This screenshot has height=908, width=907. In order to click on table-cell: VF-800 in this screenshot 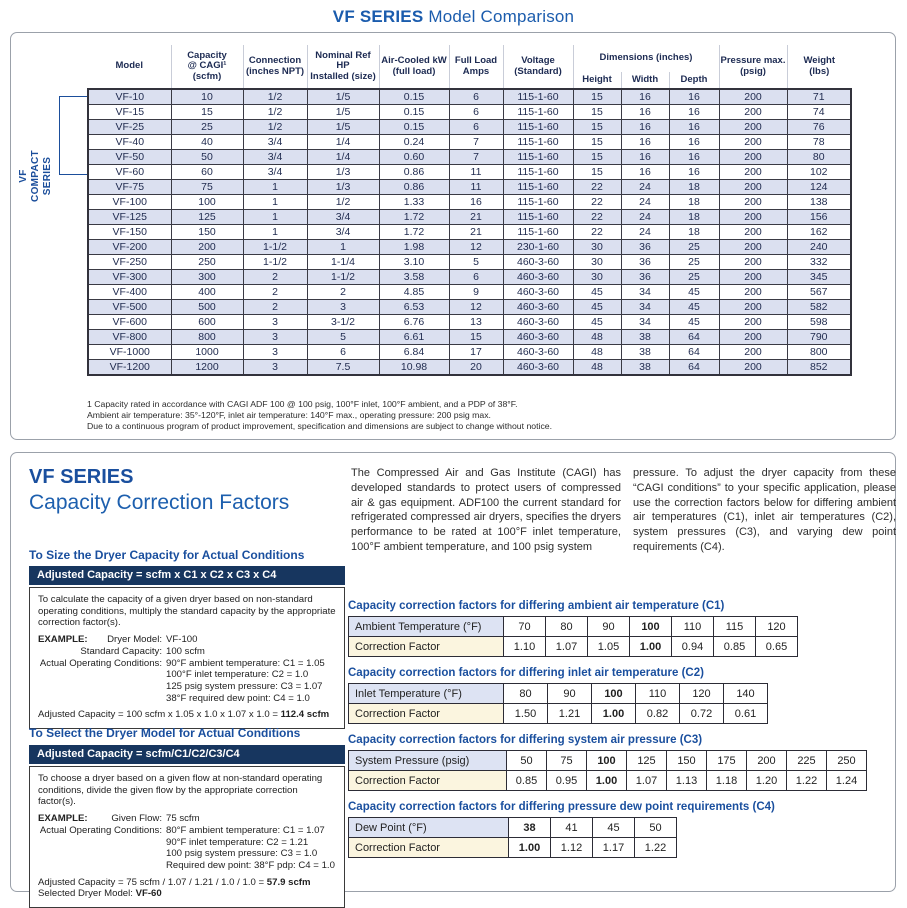, I will do `click(129, 337)`.